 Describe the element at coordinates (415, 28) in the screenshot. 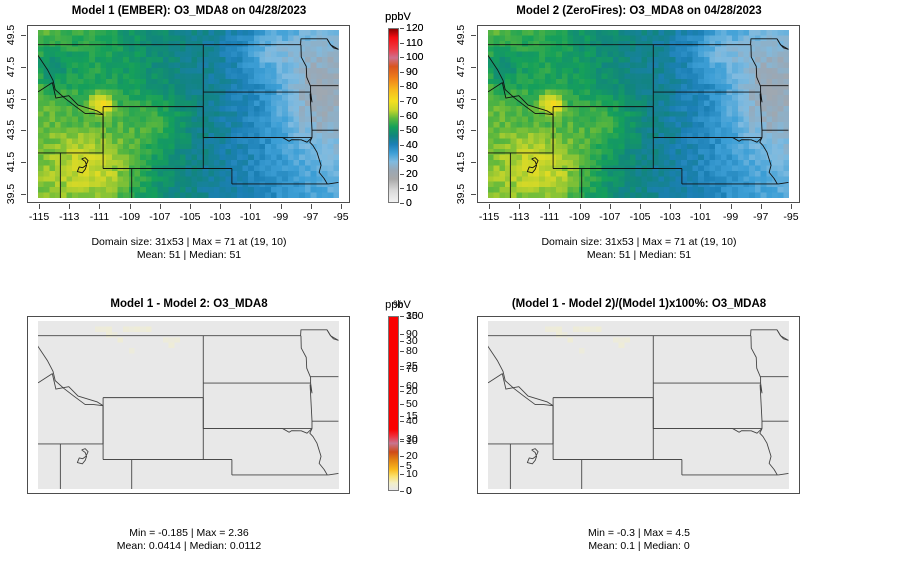

I see `colorbar-tick-label: 120` at that location.